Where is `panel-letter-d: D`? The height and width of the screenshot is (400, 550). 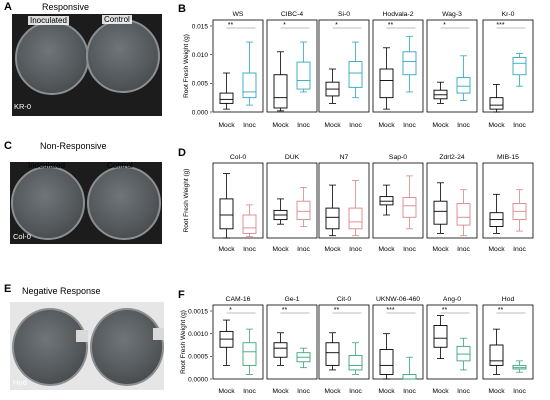
panel-letter-d: D is located at coordinates (182, 153).